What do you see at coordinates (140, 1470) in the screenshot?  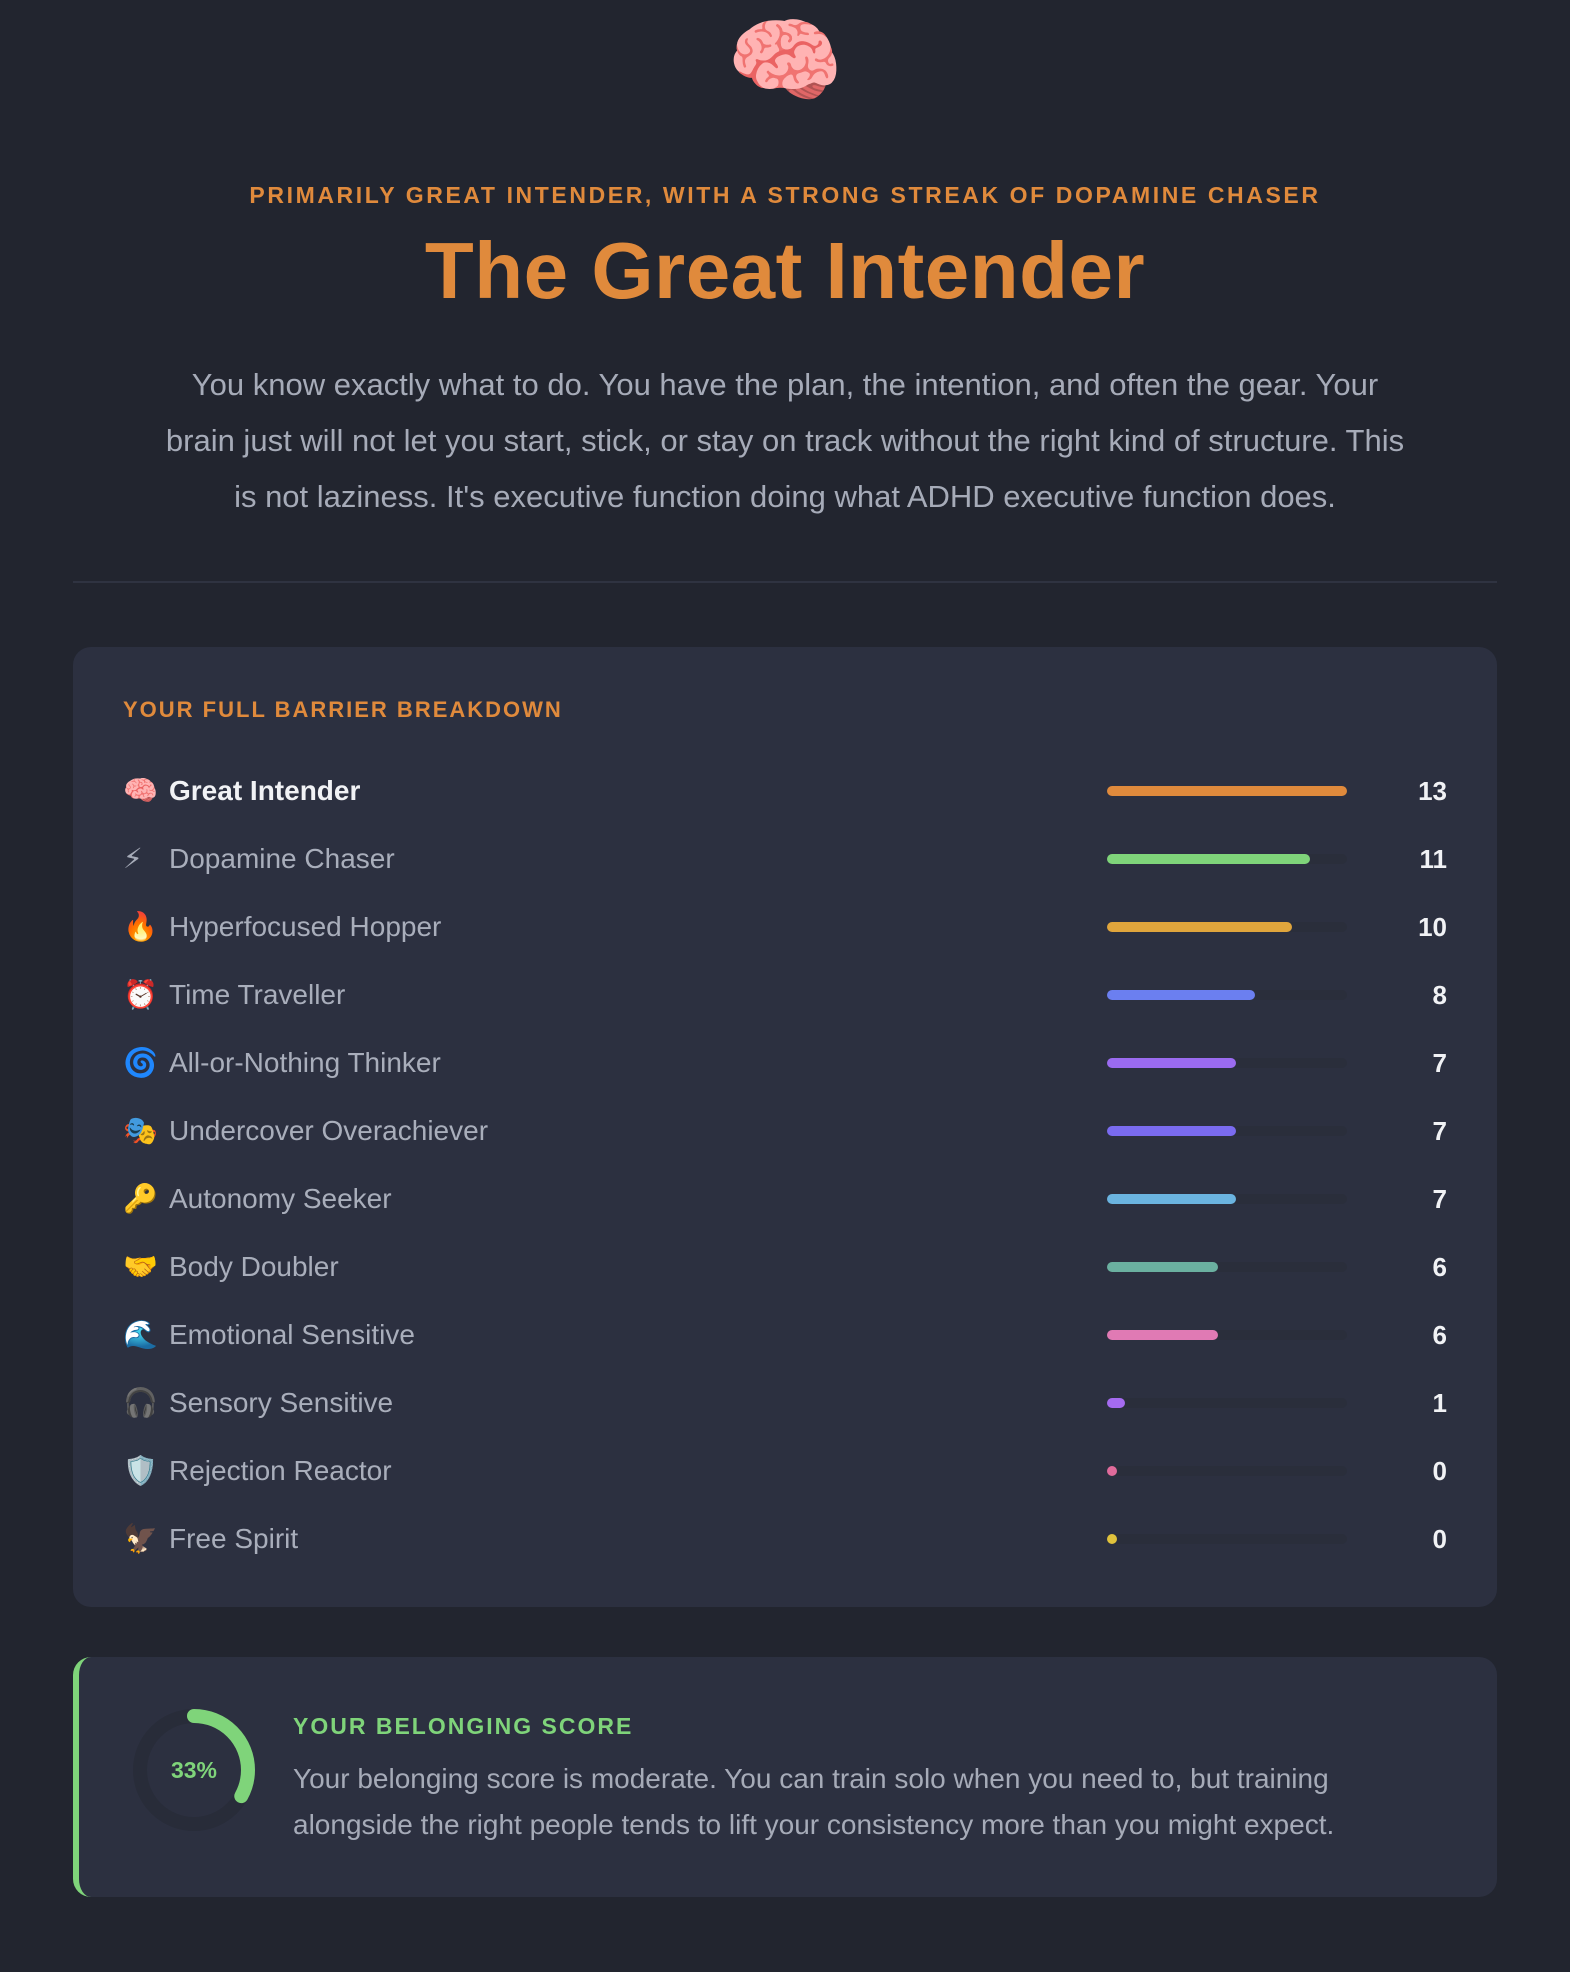 I see `barrier-emoji-icon: 🛡️` at bounding box center [140, 1470].